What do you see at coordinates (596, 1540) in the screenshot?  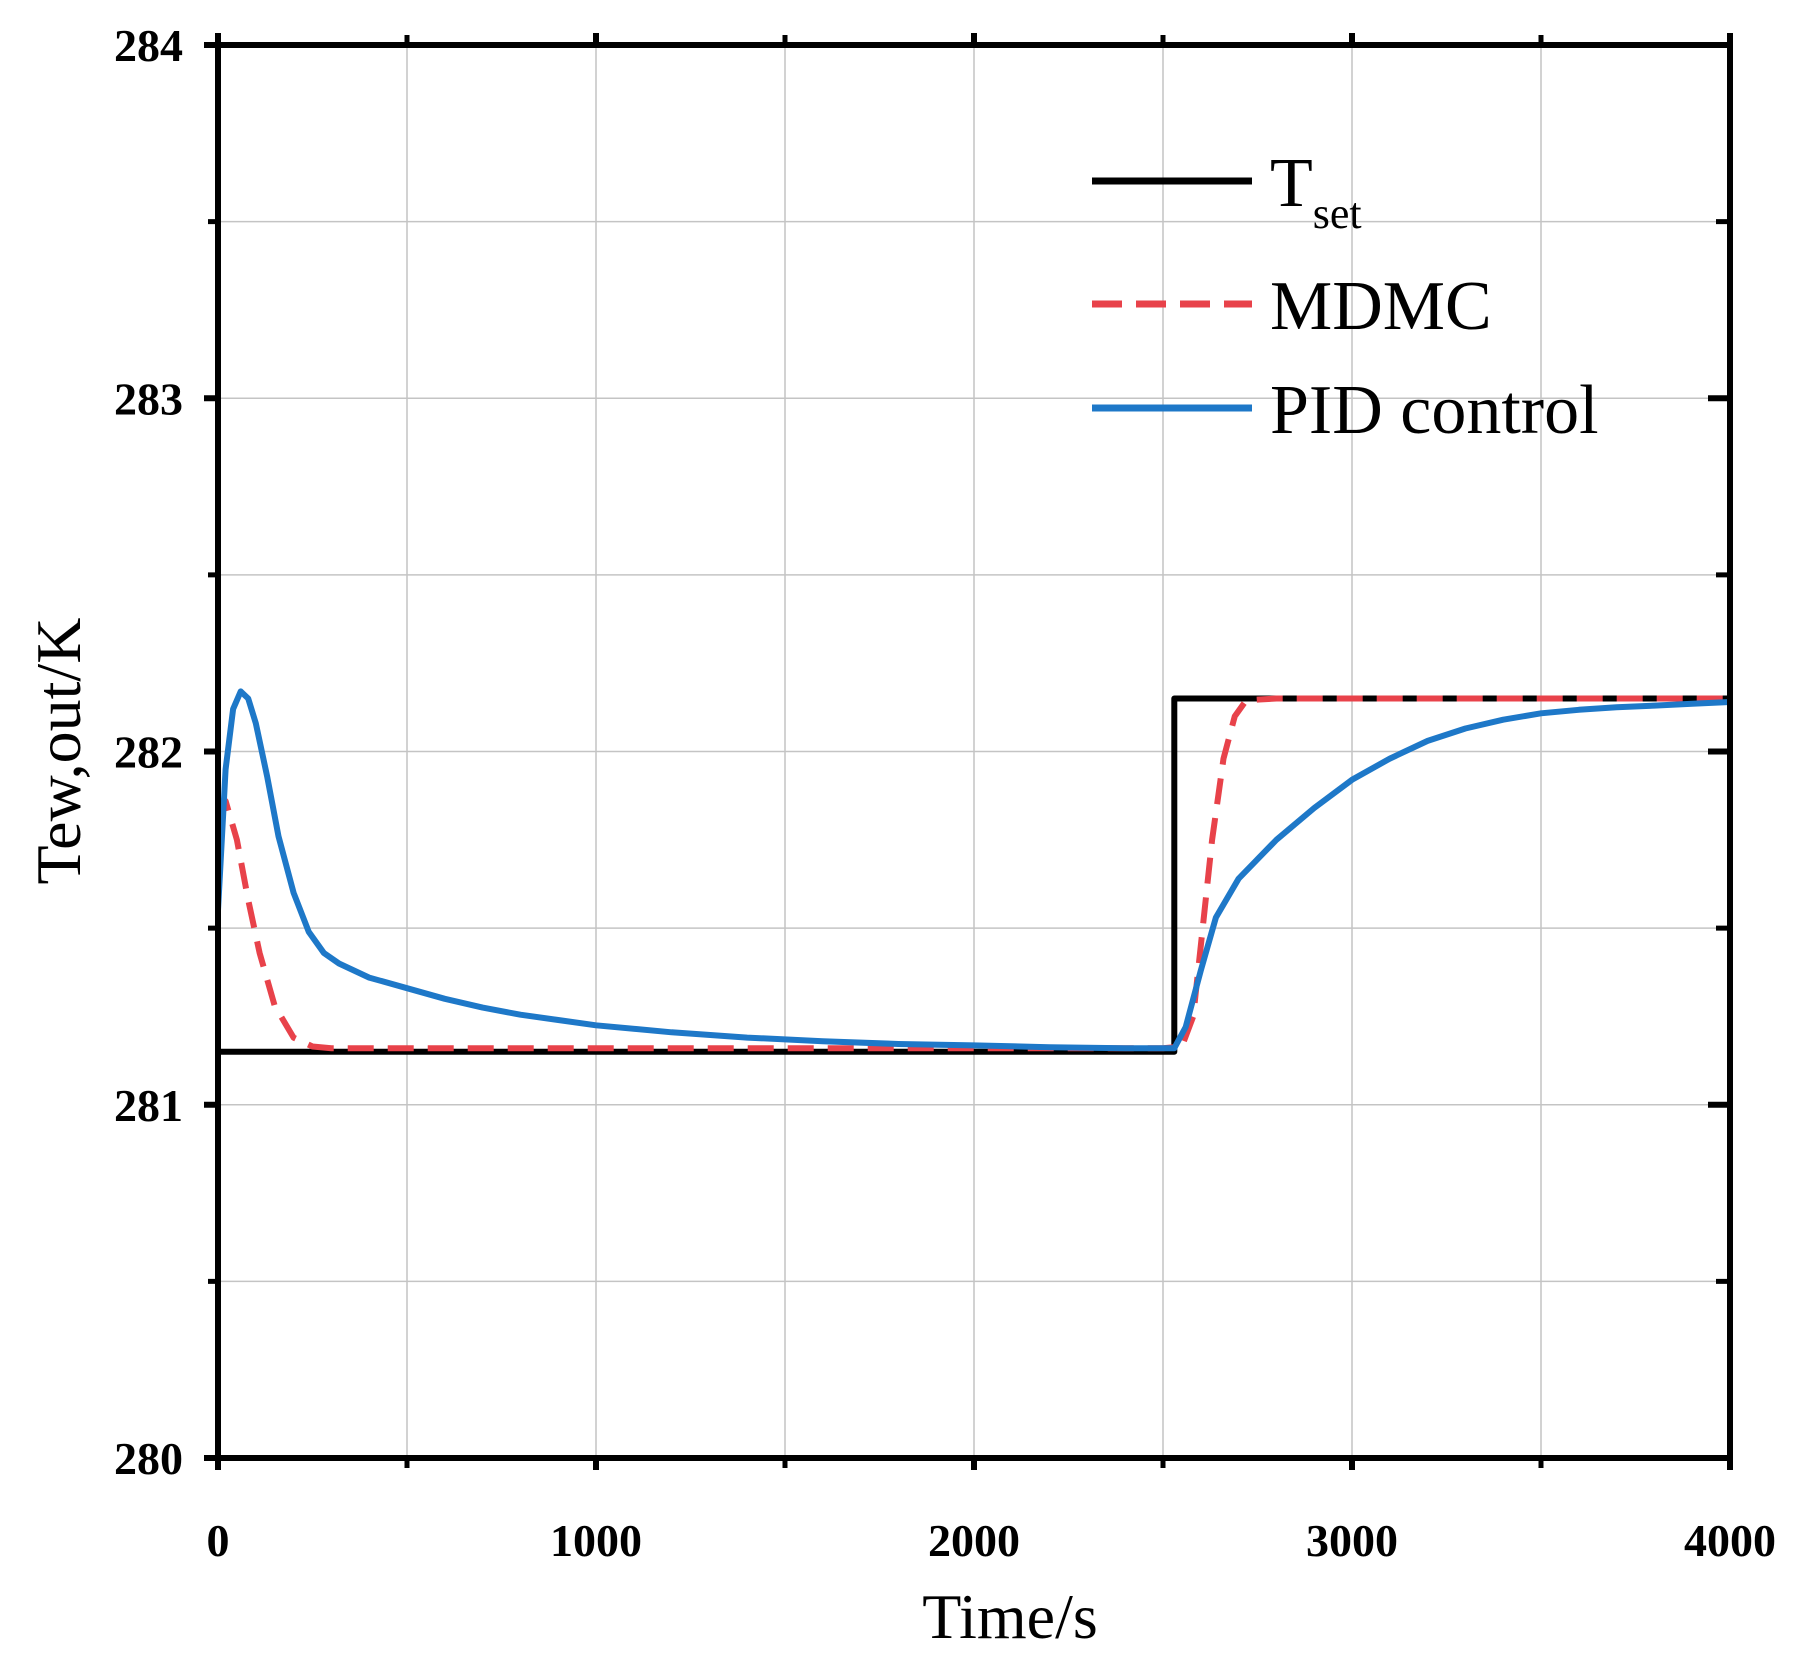 I see `x-tick-label: 1000` at bounding box center [596, 1540].